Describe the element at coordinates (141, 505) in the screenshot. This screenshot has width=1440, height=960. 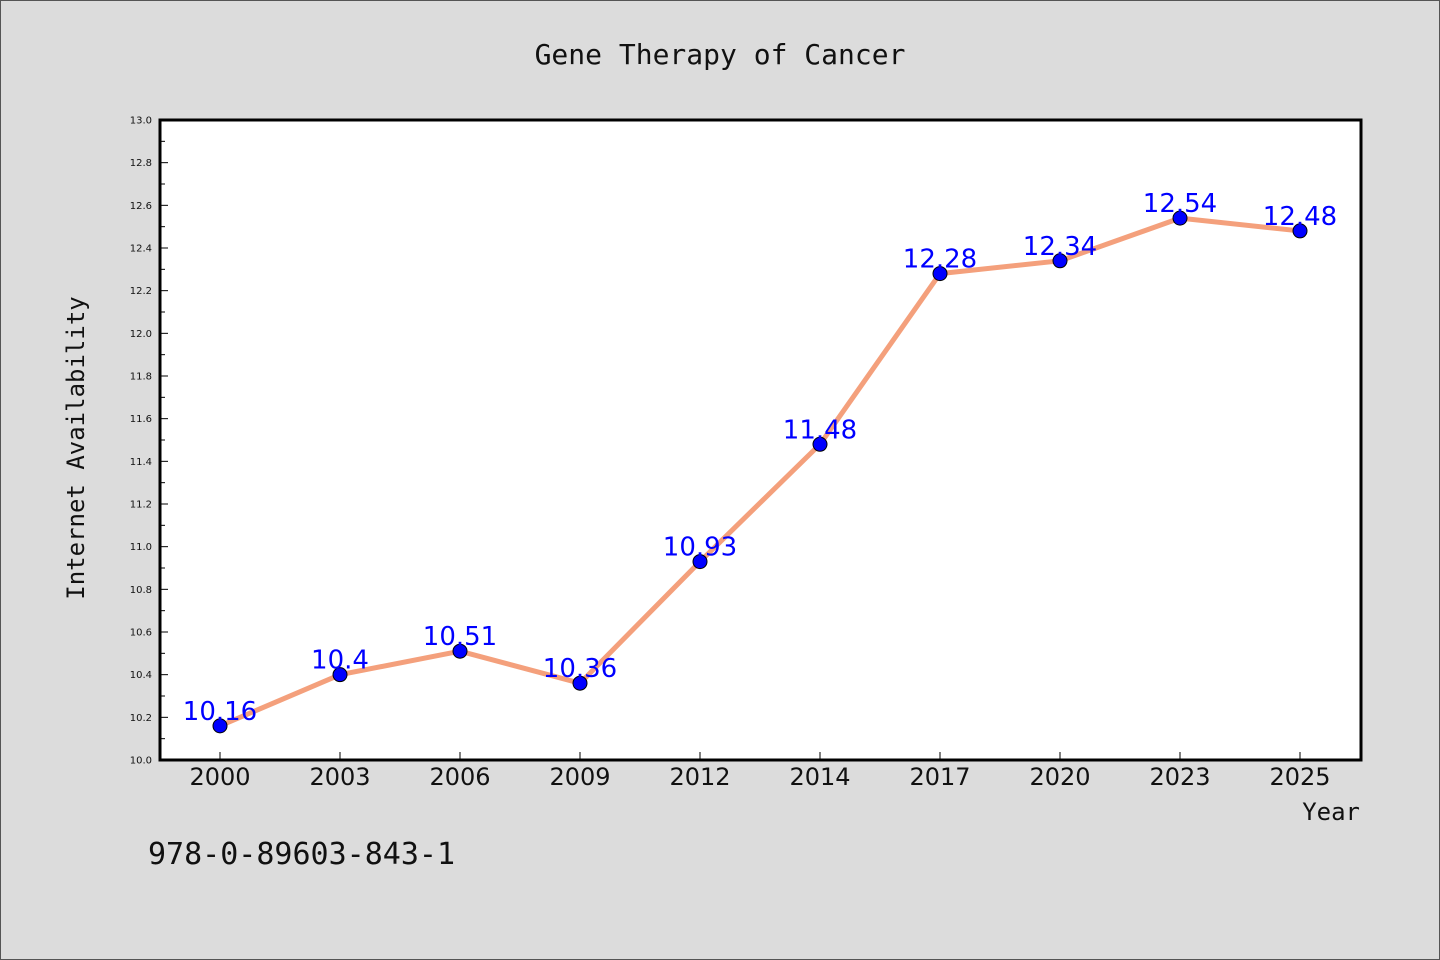
I see `y-tick-label: 11.2` at that location.